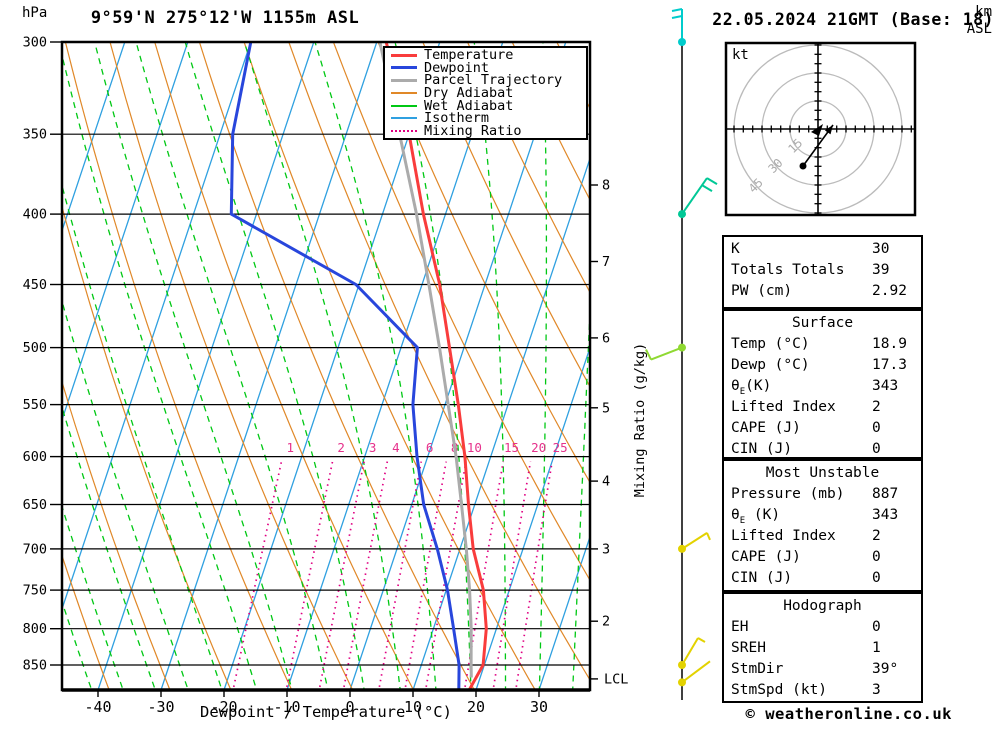 The height and width of the screenshot is (733, 1000). What do you see at coordinates (539, 707) in the screenshot?
I see `temp-tick-label: 30` at bounding box center [539, 707].